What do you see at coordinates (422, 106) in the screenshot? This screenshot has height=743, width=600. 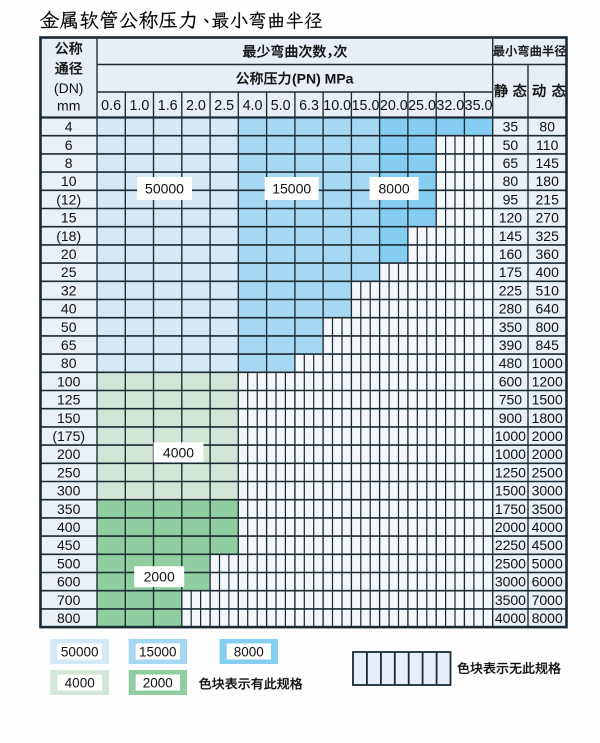 I see `svg-text: 25.0` at bounding box center [422, 106].